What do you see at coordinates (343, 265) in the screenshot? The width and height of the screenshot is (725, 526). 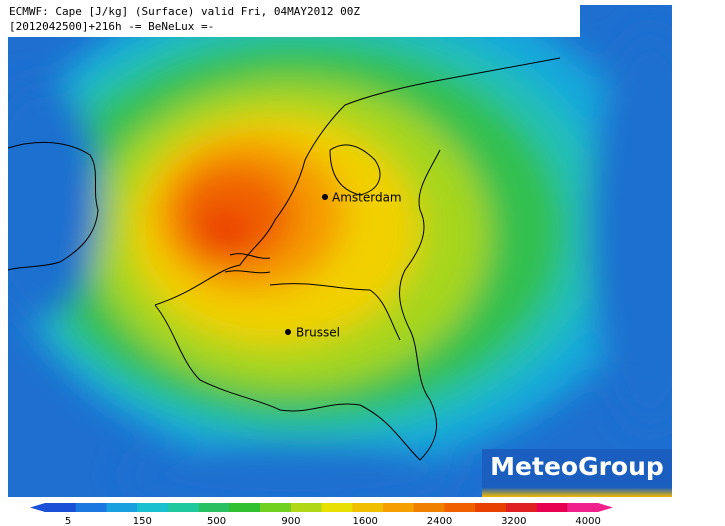 I see `cities: Amsterdam Brussel` at bounding box center [343, 265].